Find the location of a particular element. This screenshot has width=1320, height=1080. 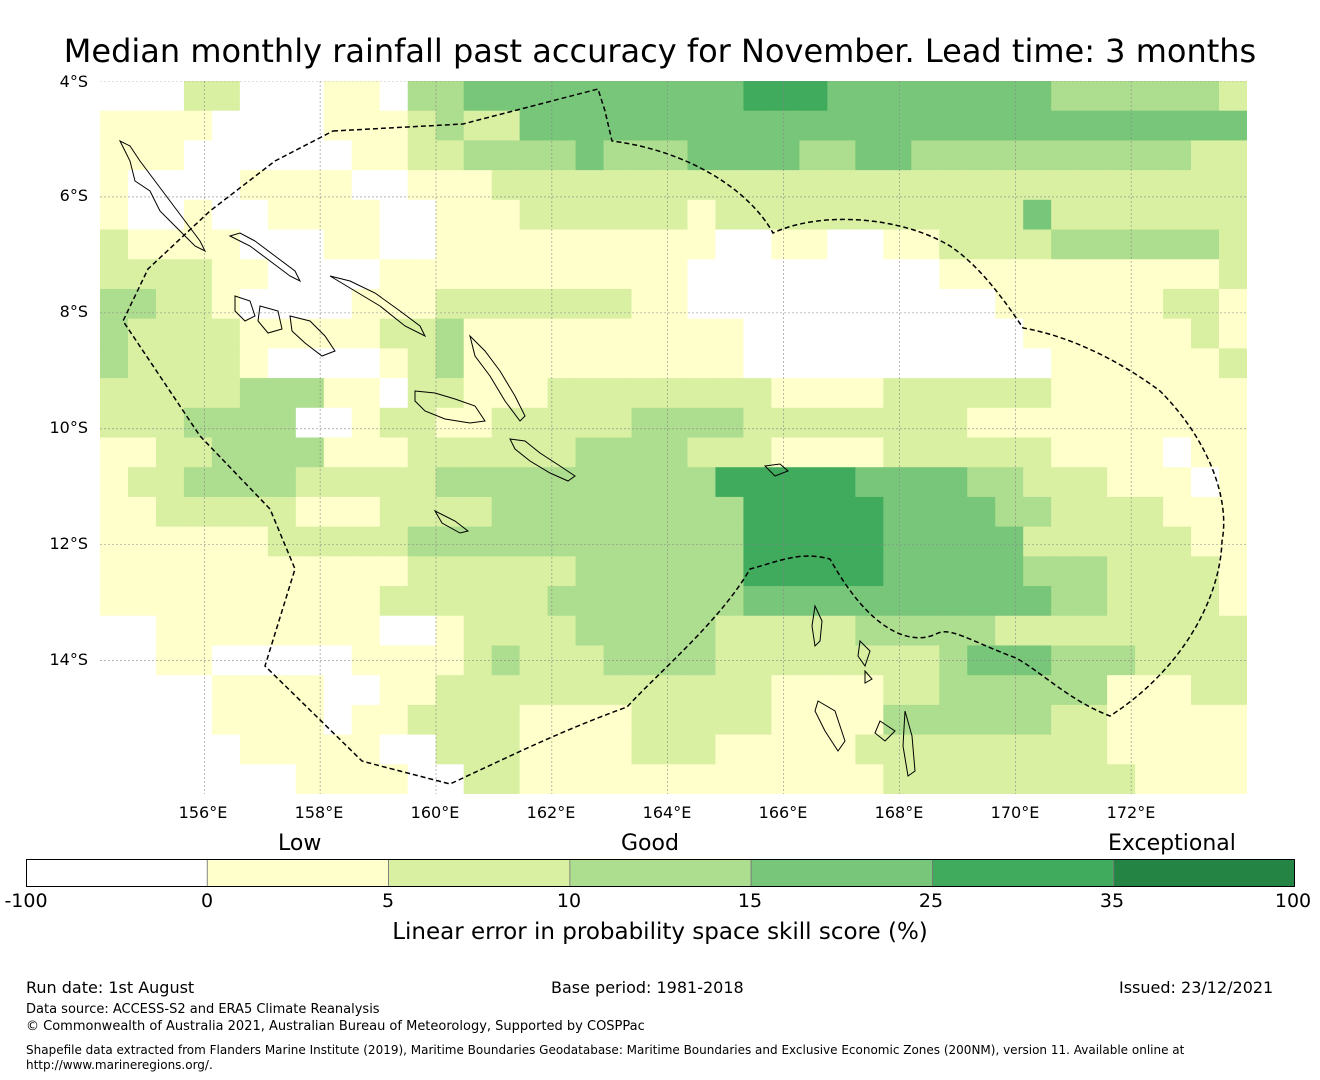

lon-label-166e: 166°E is located at coordinates (783, 812).